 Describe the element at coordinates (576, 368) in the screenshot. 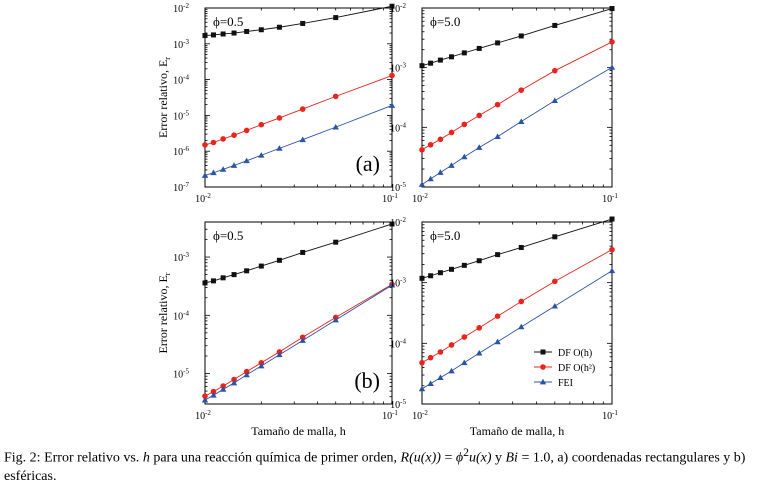

I see `legend-label: DF O(h²)` at that location.